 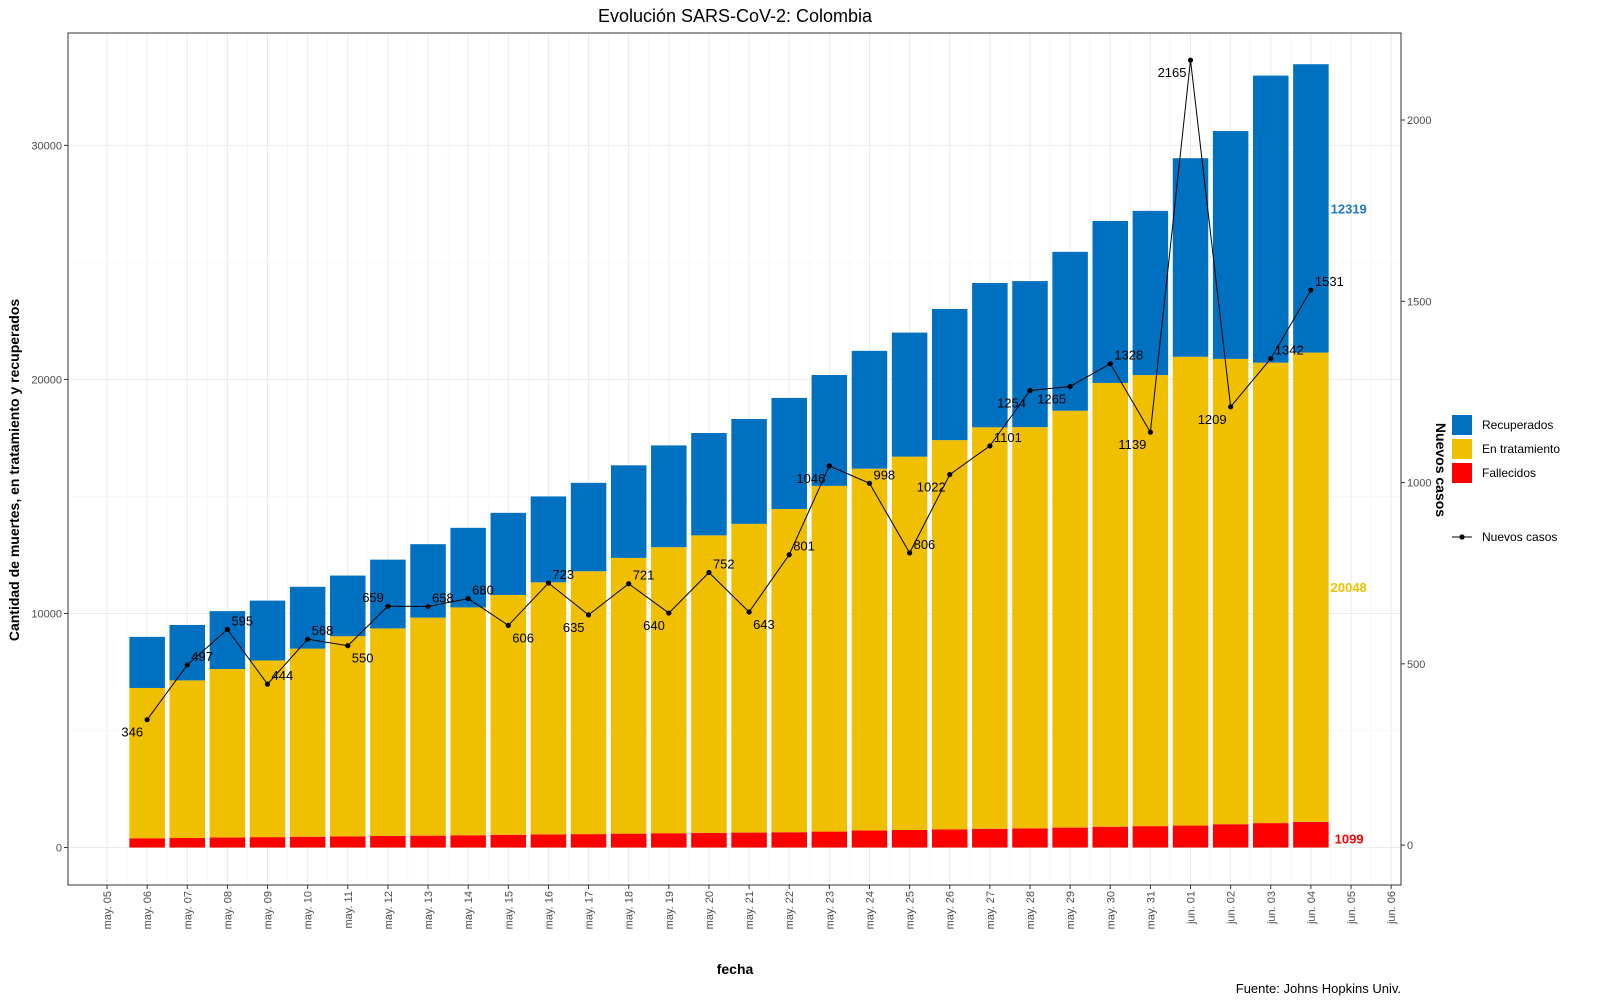 I want to click on y2-axis-title: Nuevos casos, so click(x=1441, y=470).